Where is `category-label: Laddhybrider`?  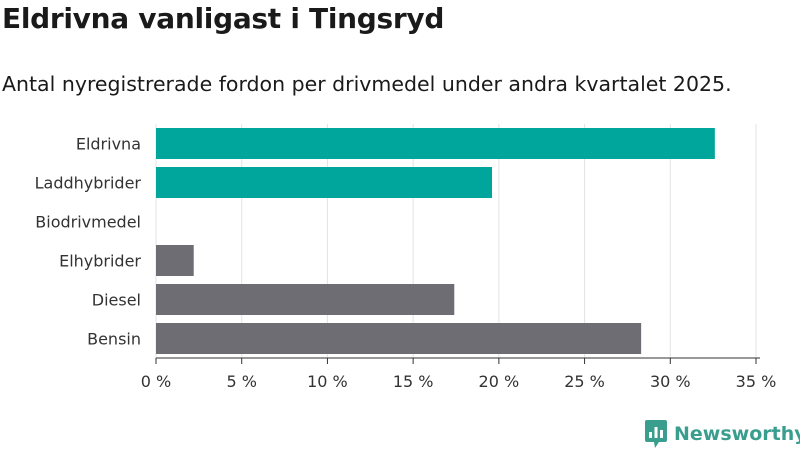 category-label: Laddhybrider is located at coordinates (88, 183).